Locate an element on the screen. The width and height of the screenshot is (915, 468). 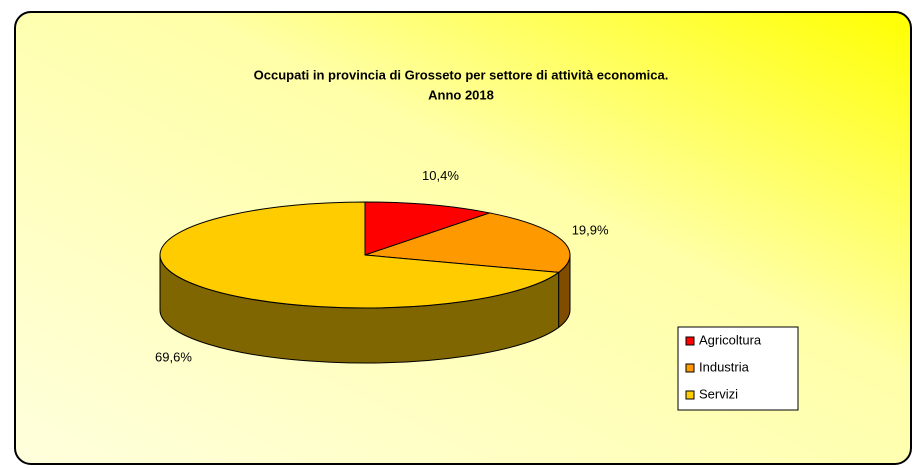
legend-box is located at coordinates (738, 368).